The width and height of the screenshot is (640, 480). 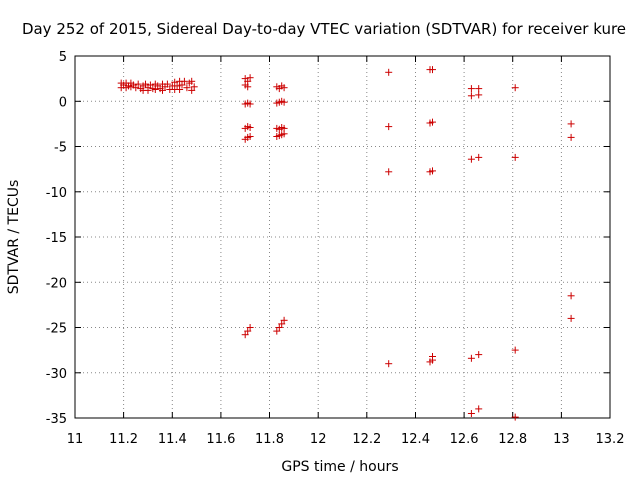 What do you see at coordinates (318, 439) in the screenshot?
I see `x-tick-label: 12` at bounding box center [318, 439].